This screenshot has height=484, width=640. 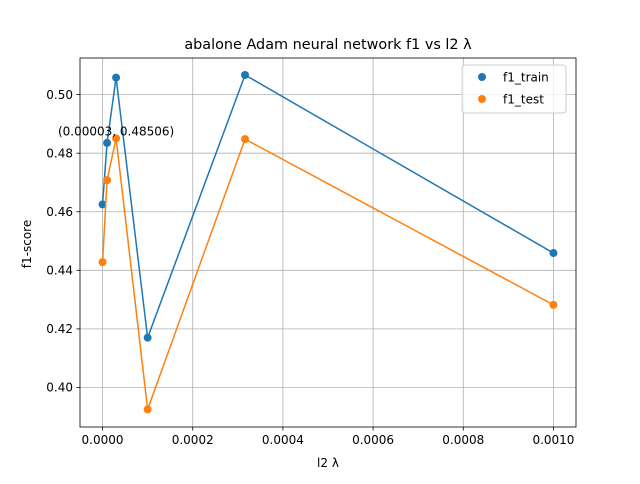 What do you see at coordinates (59, 329) in the screenshot?
I see `y-tick-label: 0.42` at bounding box center [59, 329].